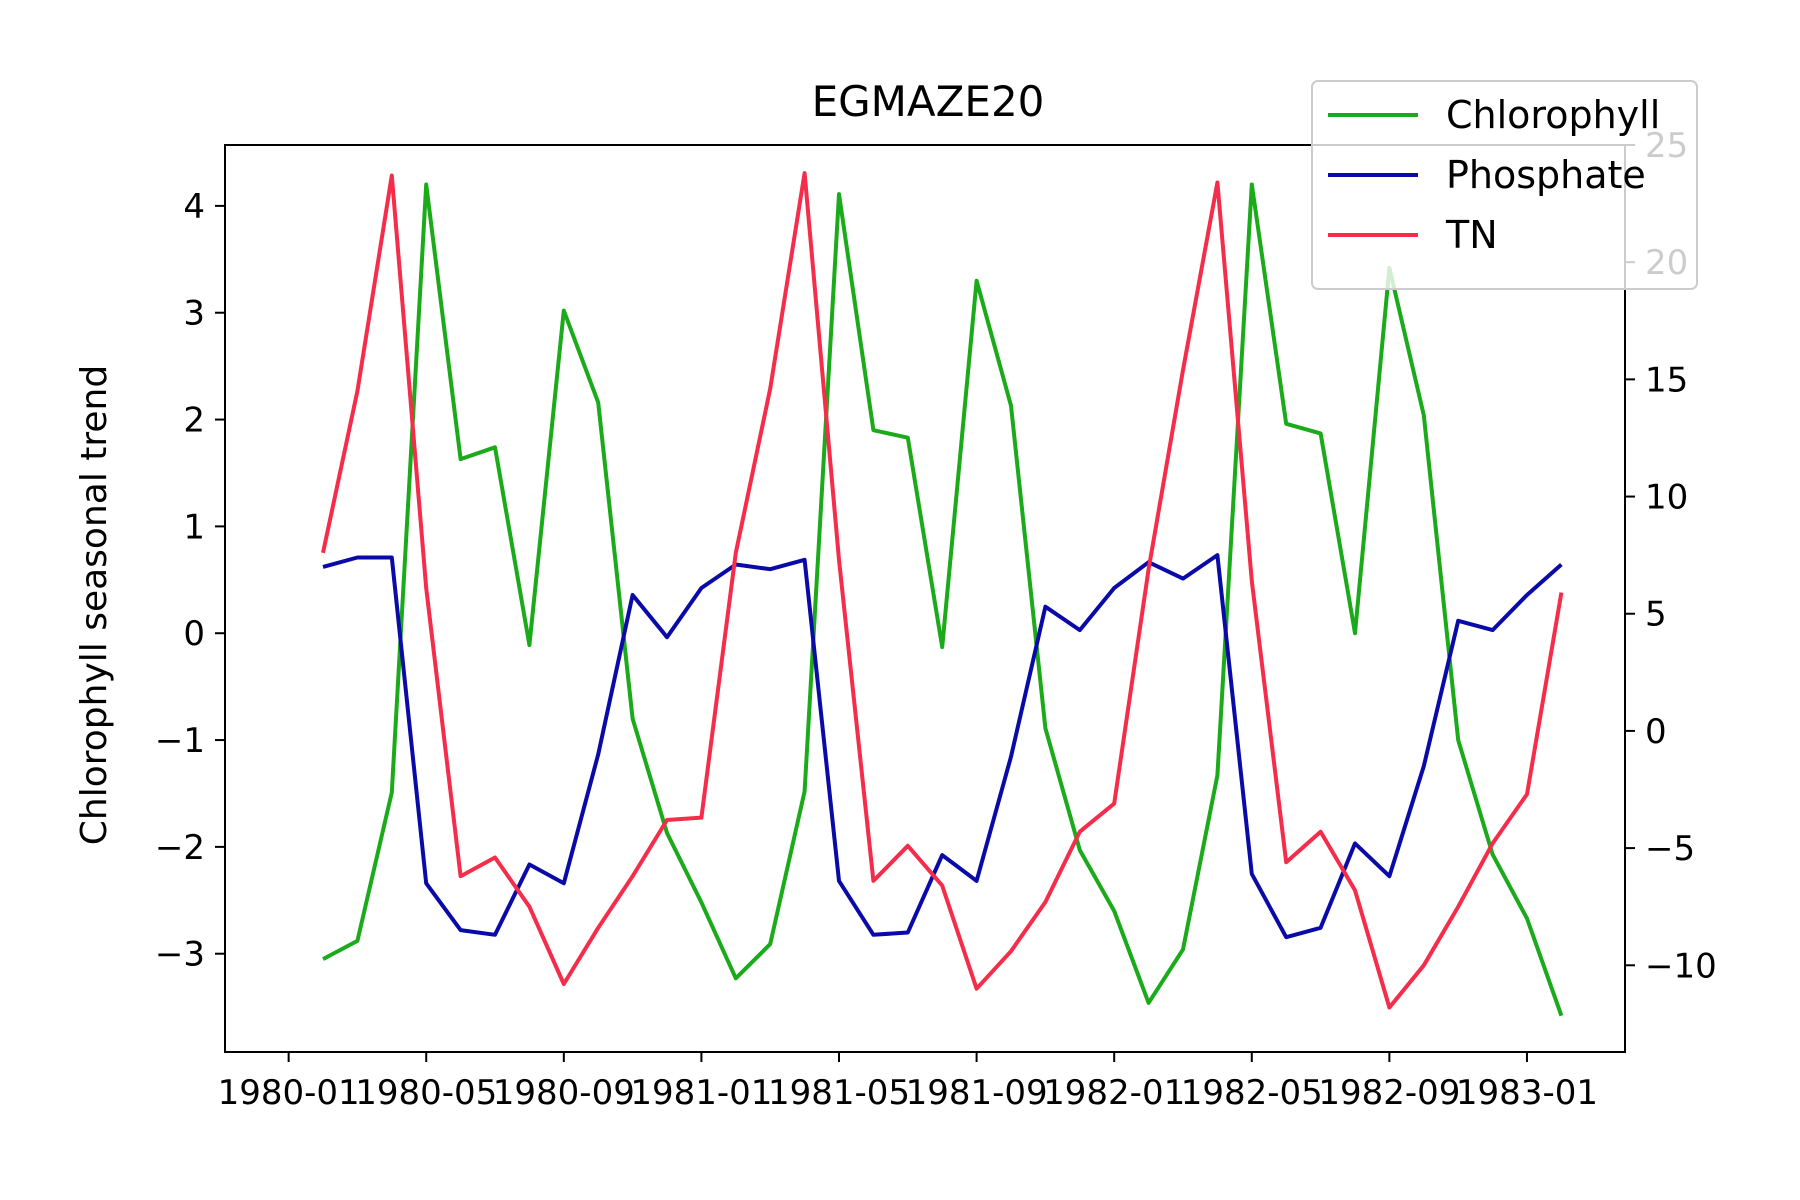 This screenshot has width=1800, height=1200. What do you see at coordinates (1546, 175) in the screenshot?
I see `legend-label-phosphate: Phosphate` at bounding box center [1546, 175].